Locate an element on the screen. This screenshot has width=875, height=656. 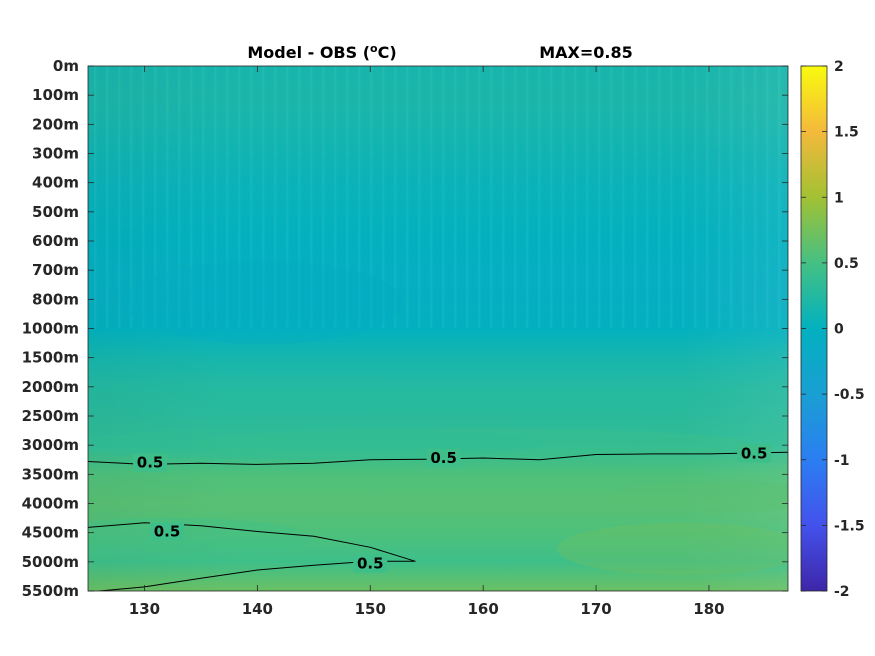
colorbar-tick-label: 0.5 is located at coordinates (846, 264).